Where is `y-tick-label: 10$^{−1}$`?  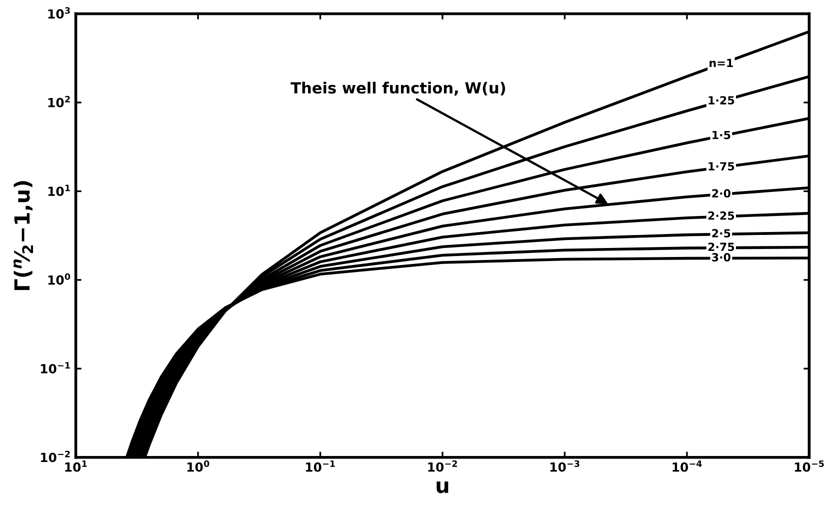 y-tick-label: 10$^{−1}$ is located at coordinates (55, 368).